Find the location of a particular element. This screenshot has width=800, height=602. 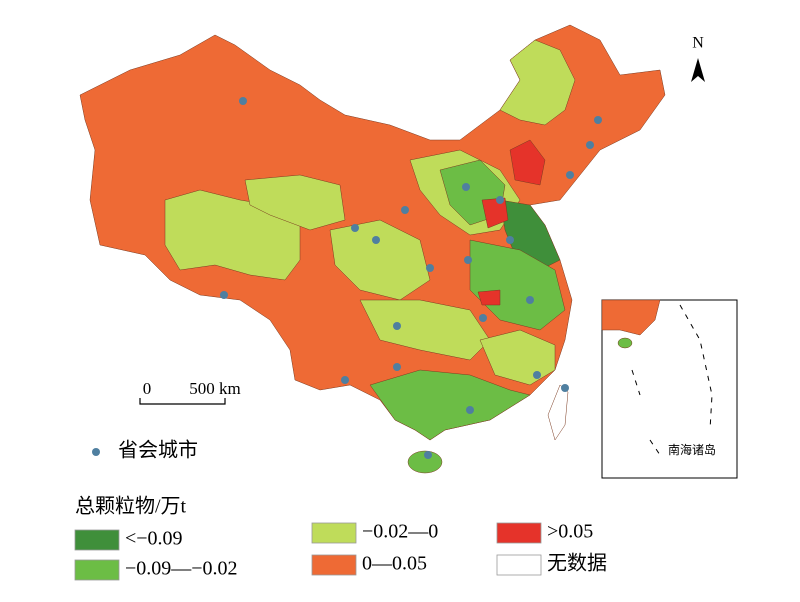

inset-boundary is located at coordinates (672, 380).